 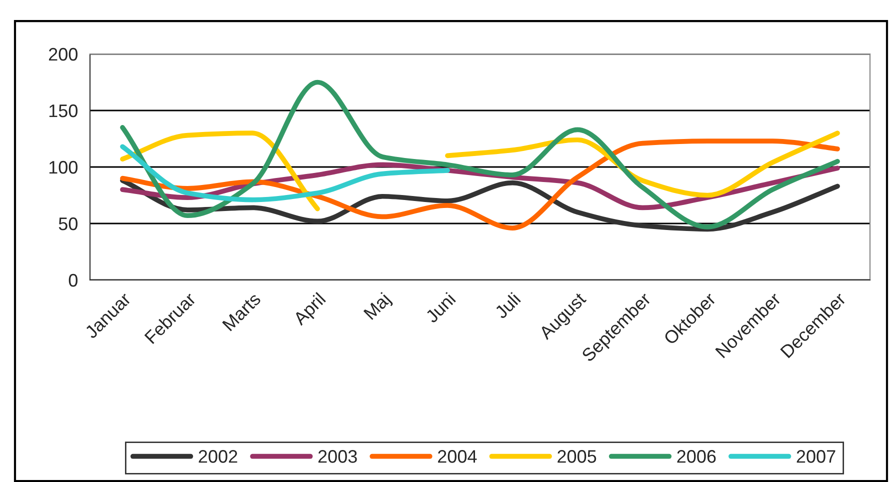 What do you see at coordinates (63, 54) in the screenshot?
I see `y-tick-label: 200` at bounding box center [63, 54].